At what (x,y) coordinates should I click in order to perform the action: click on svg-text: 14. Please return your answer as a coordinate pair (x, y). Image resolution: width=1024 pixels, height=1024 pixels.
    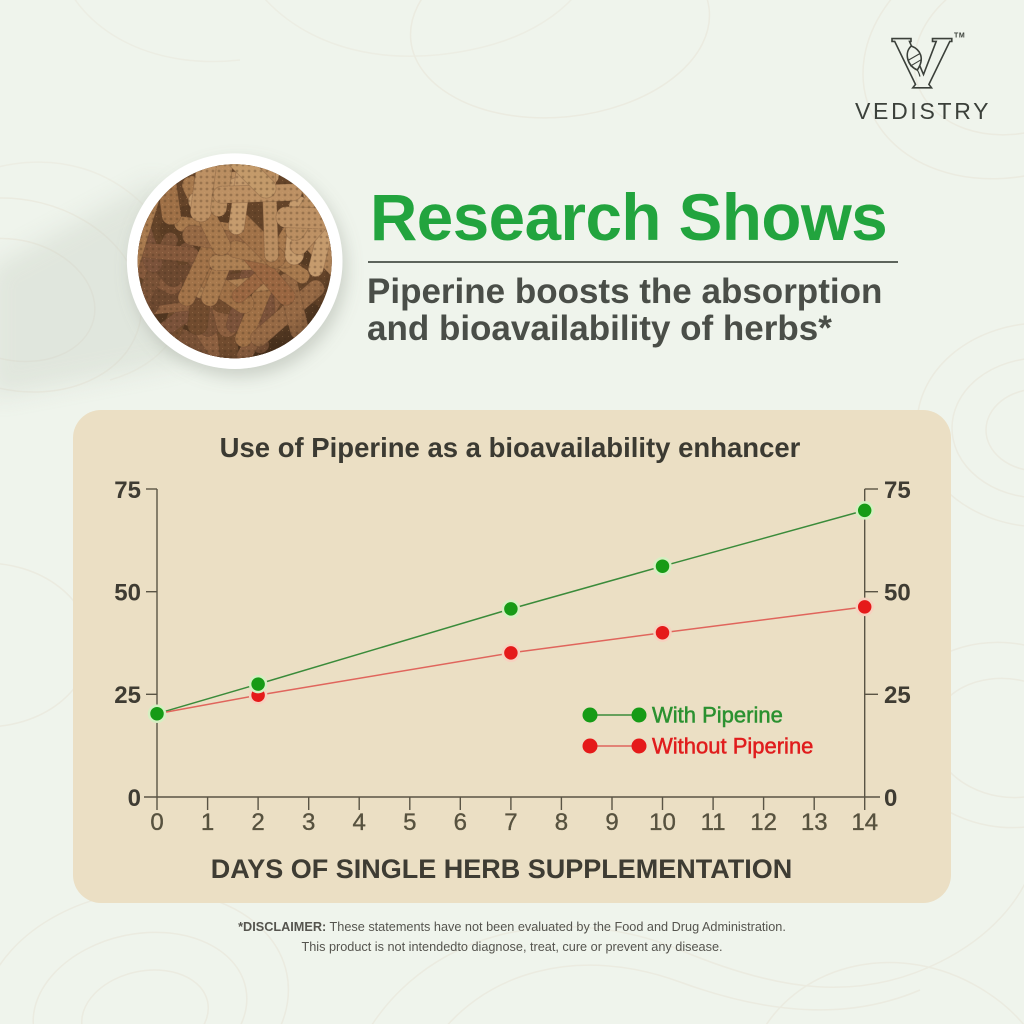
    Looking at the image, I should click on (864, 822).